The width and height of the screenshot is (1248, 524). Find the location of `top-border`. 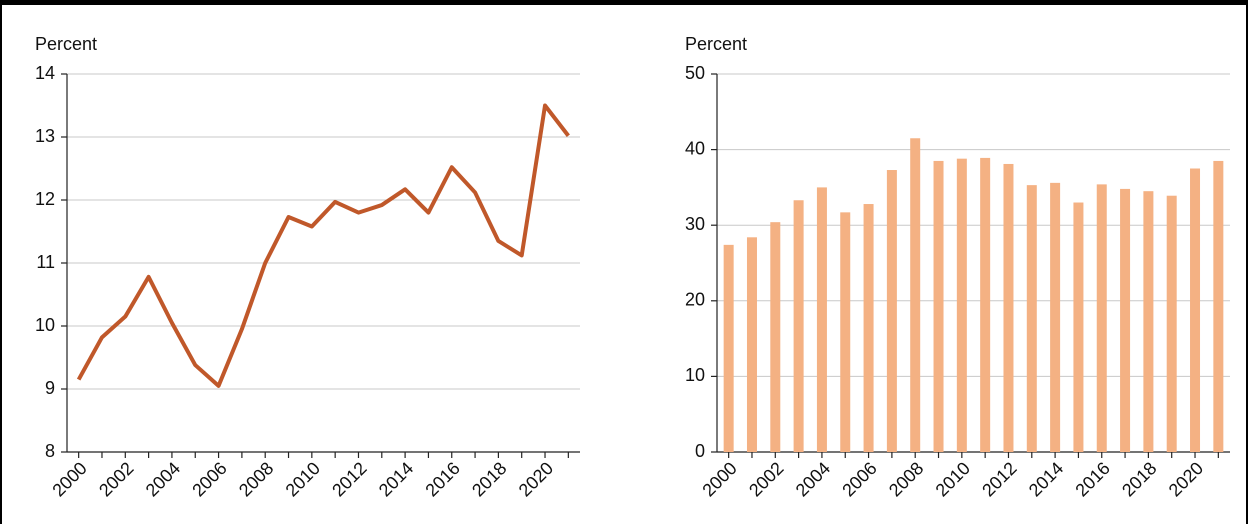

top-border is located at coordinates (624, 2).